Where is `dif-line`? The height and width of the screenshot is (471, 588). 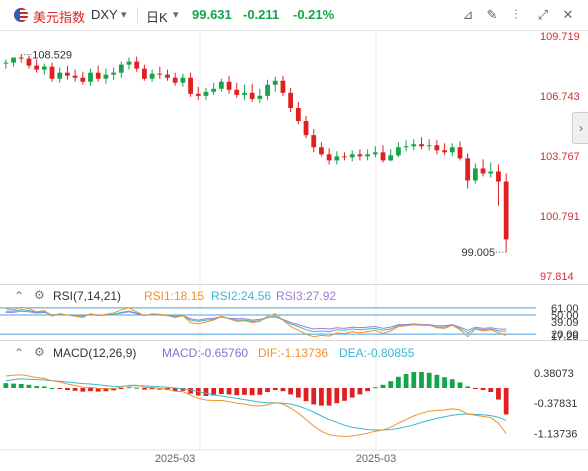 dif-line is located at coordinates (256, 405).